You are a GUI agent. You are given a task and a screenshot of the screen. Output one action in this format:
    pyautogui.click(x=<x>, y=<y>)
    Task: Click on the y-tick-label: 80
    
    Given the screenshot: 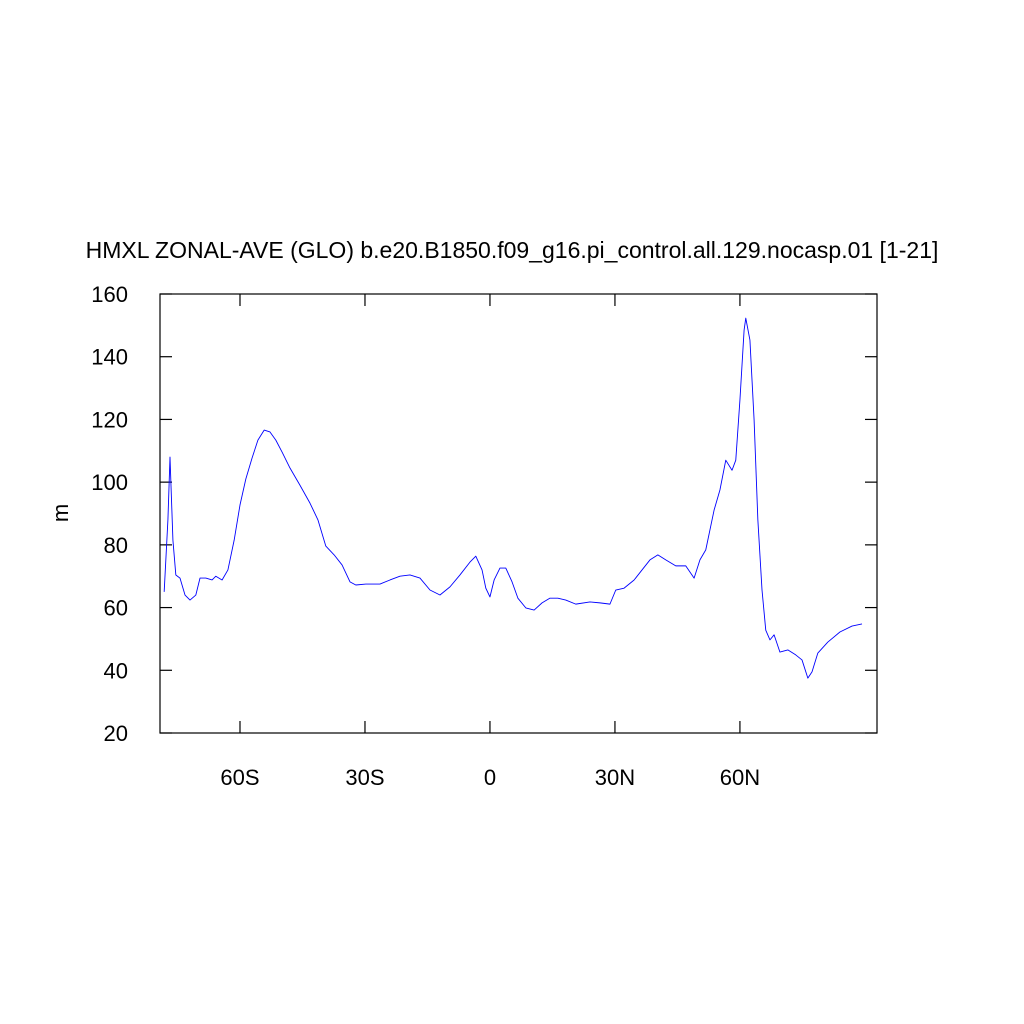 What is the action you would take?
    pyautogui.click(x=116, y=545)
    